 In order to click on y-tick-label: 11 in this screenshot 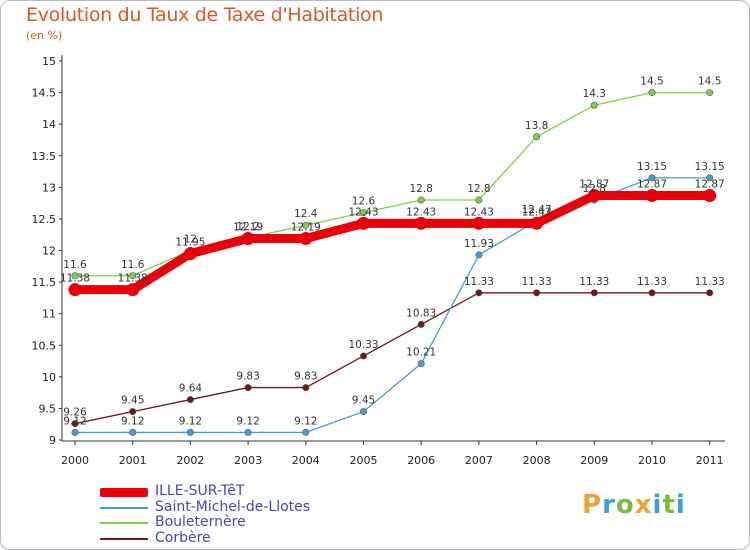, I will do `click(49, 314)`.